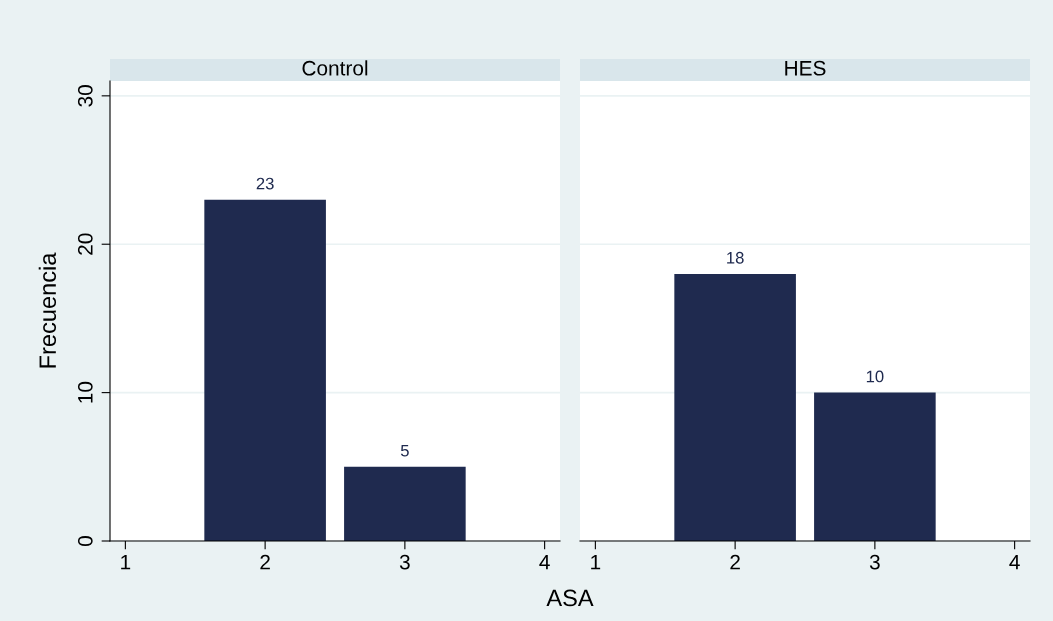 Image resolution: width=1053 pixels, height=621 pixels. Describe the element at coordinates (735, 257) in the screenshot. I see `data-label: 18` at that location.